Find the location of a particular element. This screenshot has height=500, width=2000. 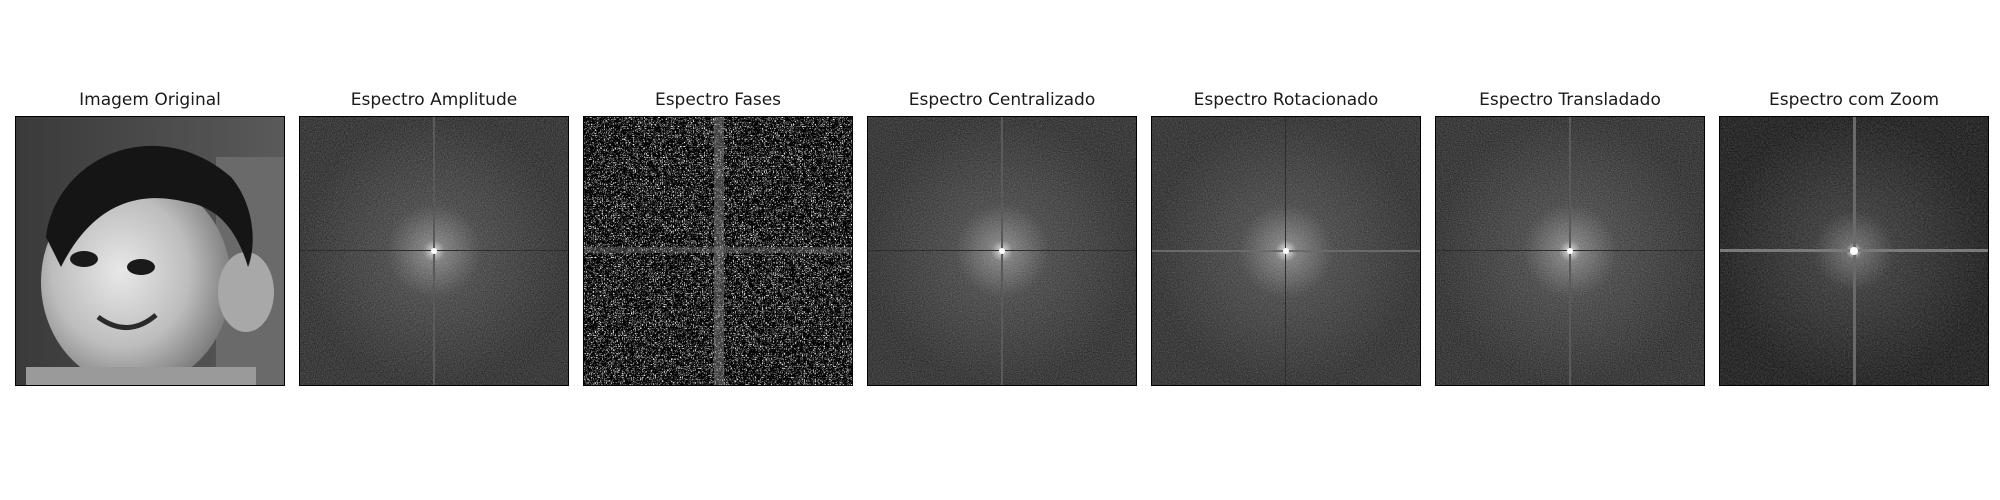

zoomed-spectrum is located at coordinates (1854, 251).